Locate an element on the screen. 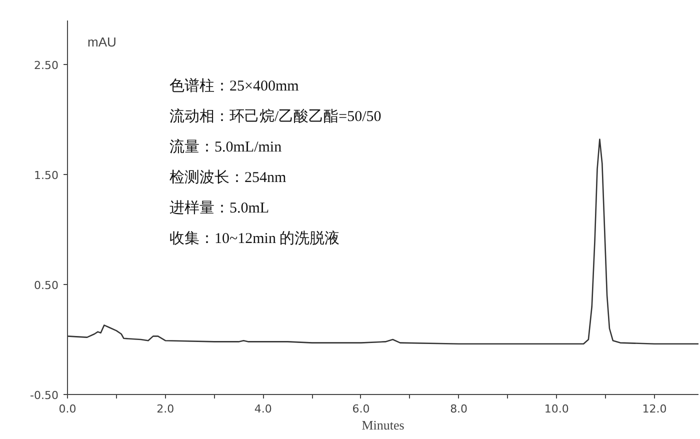  x-tick-label: 4.0 is located at coordinates (263, 409).